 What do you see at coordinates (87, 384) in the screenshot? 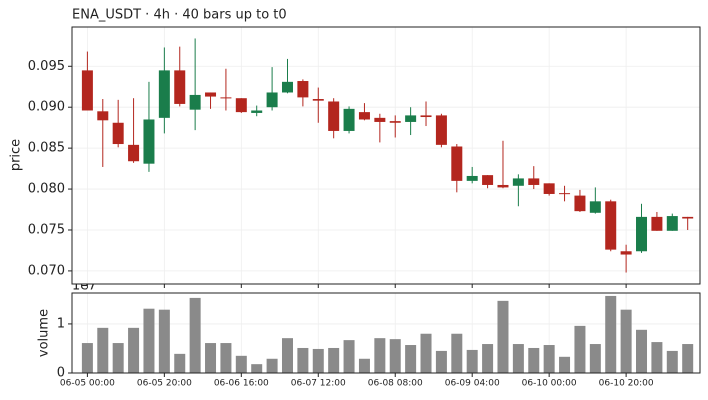
I see `x-tick-label: 06-05 00:00` at bounding box center [87, 384].